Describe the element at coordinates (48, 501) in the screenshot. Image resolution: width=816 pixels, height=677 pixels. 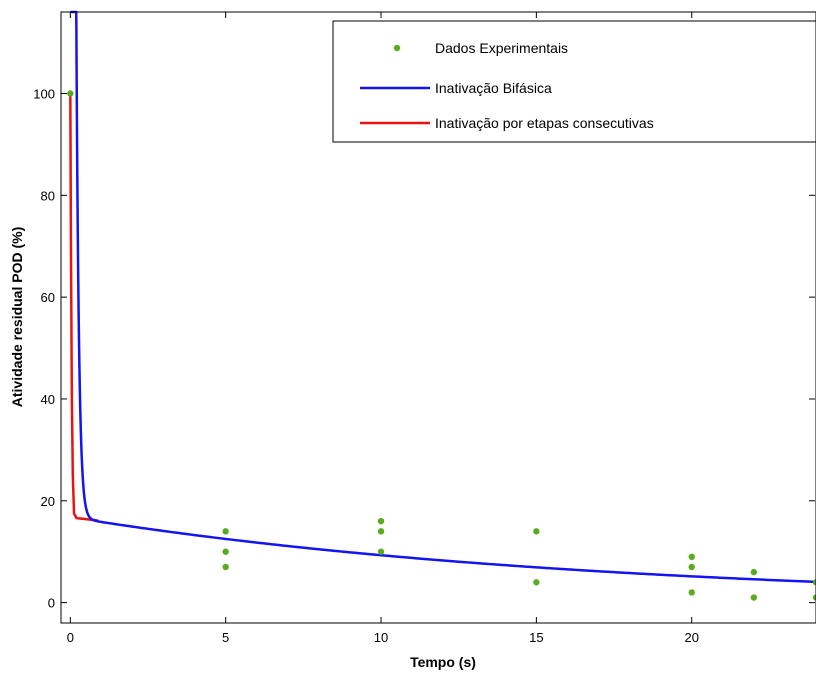
I see `y-tick-label-20: 20` at that location.